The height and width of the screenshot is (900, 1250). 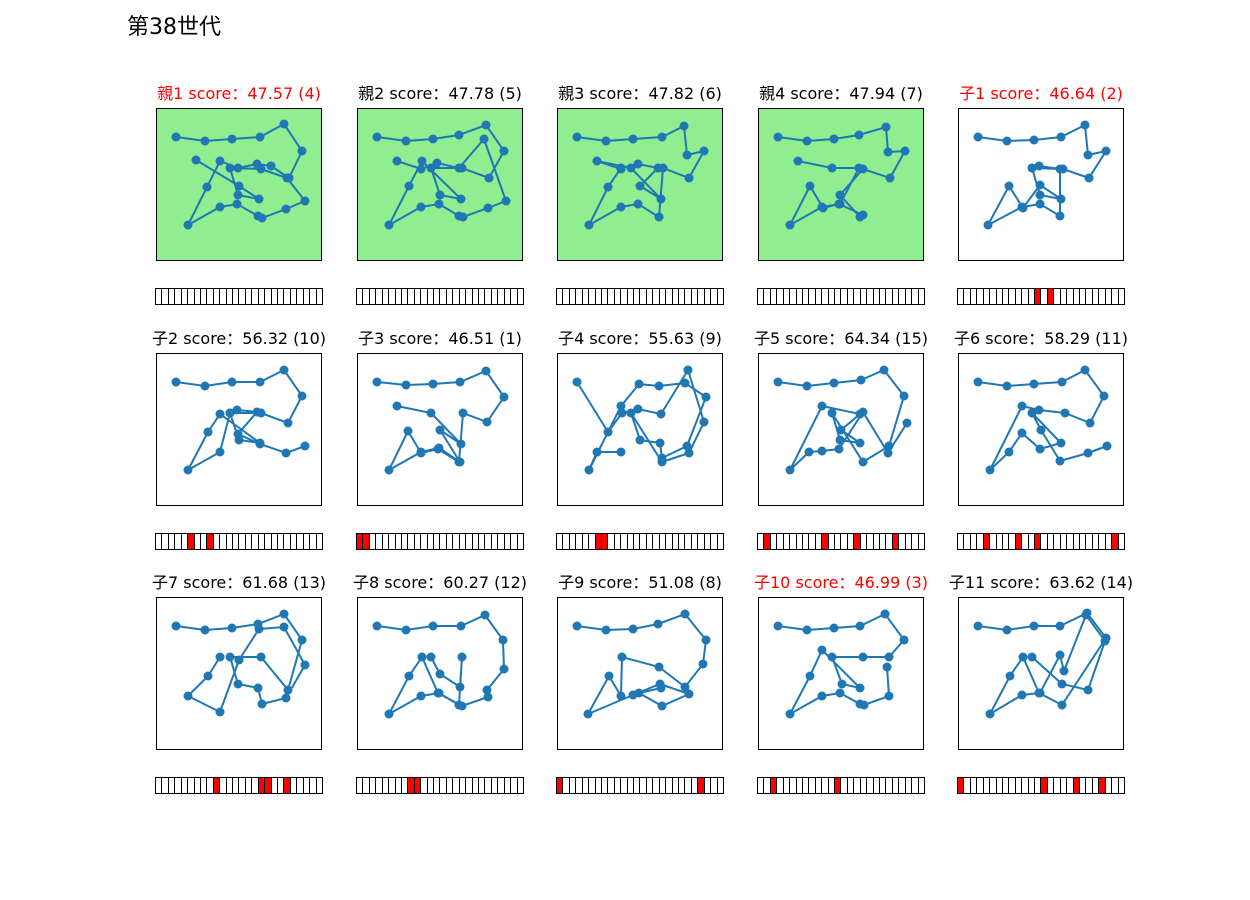 I want to click on page-title: 第38世代, so click(x=174, y=27).